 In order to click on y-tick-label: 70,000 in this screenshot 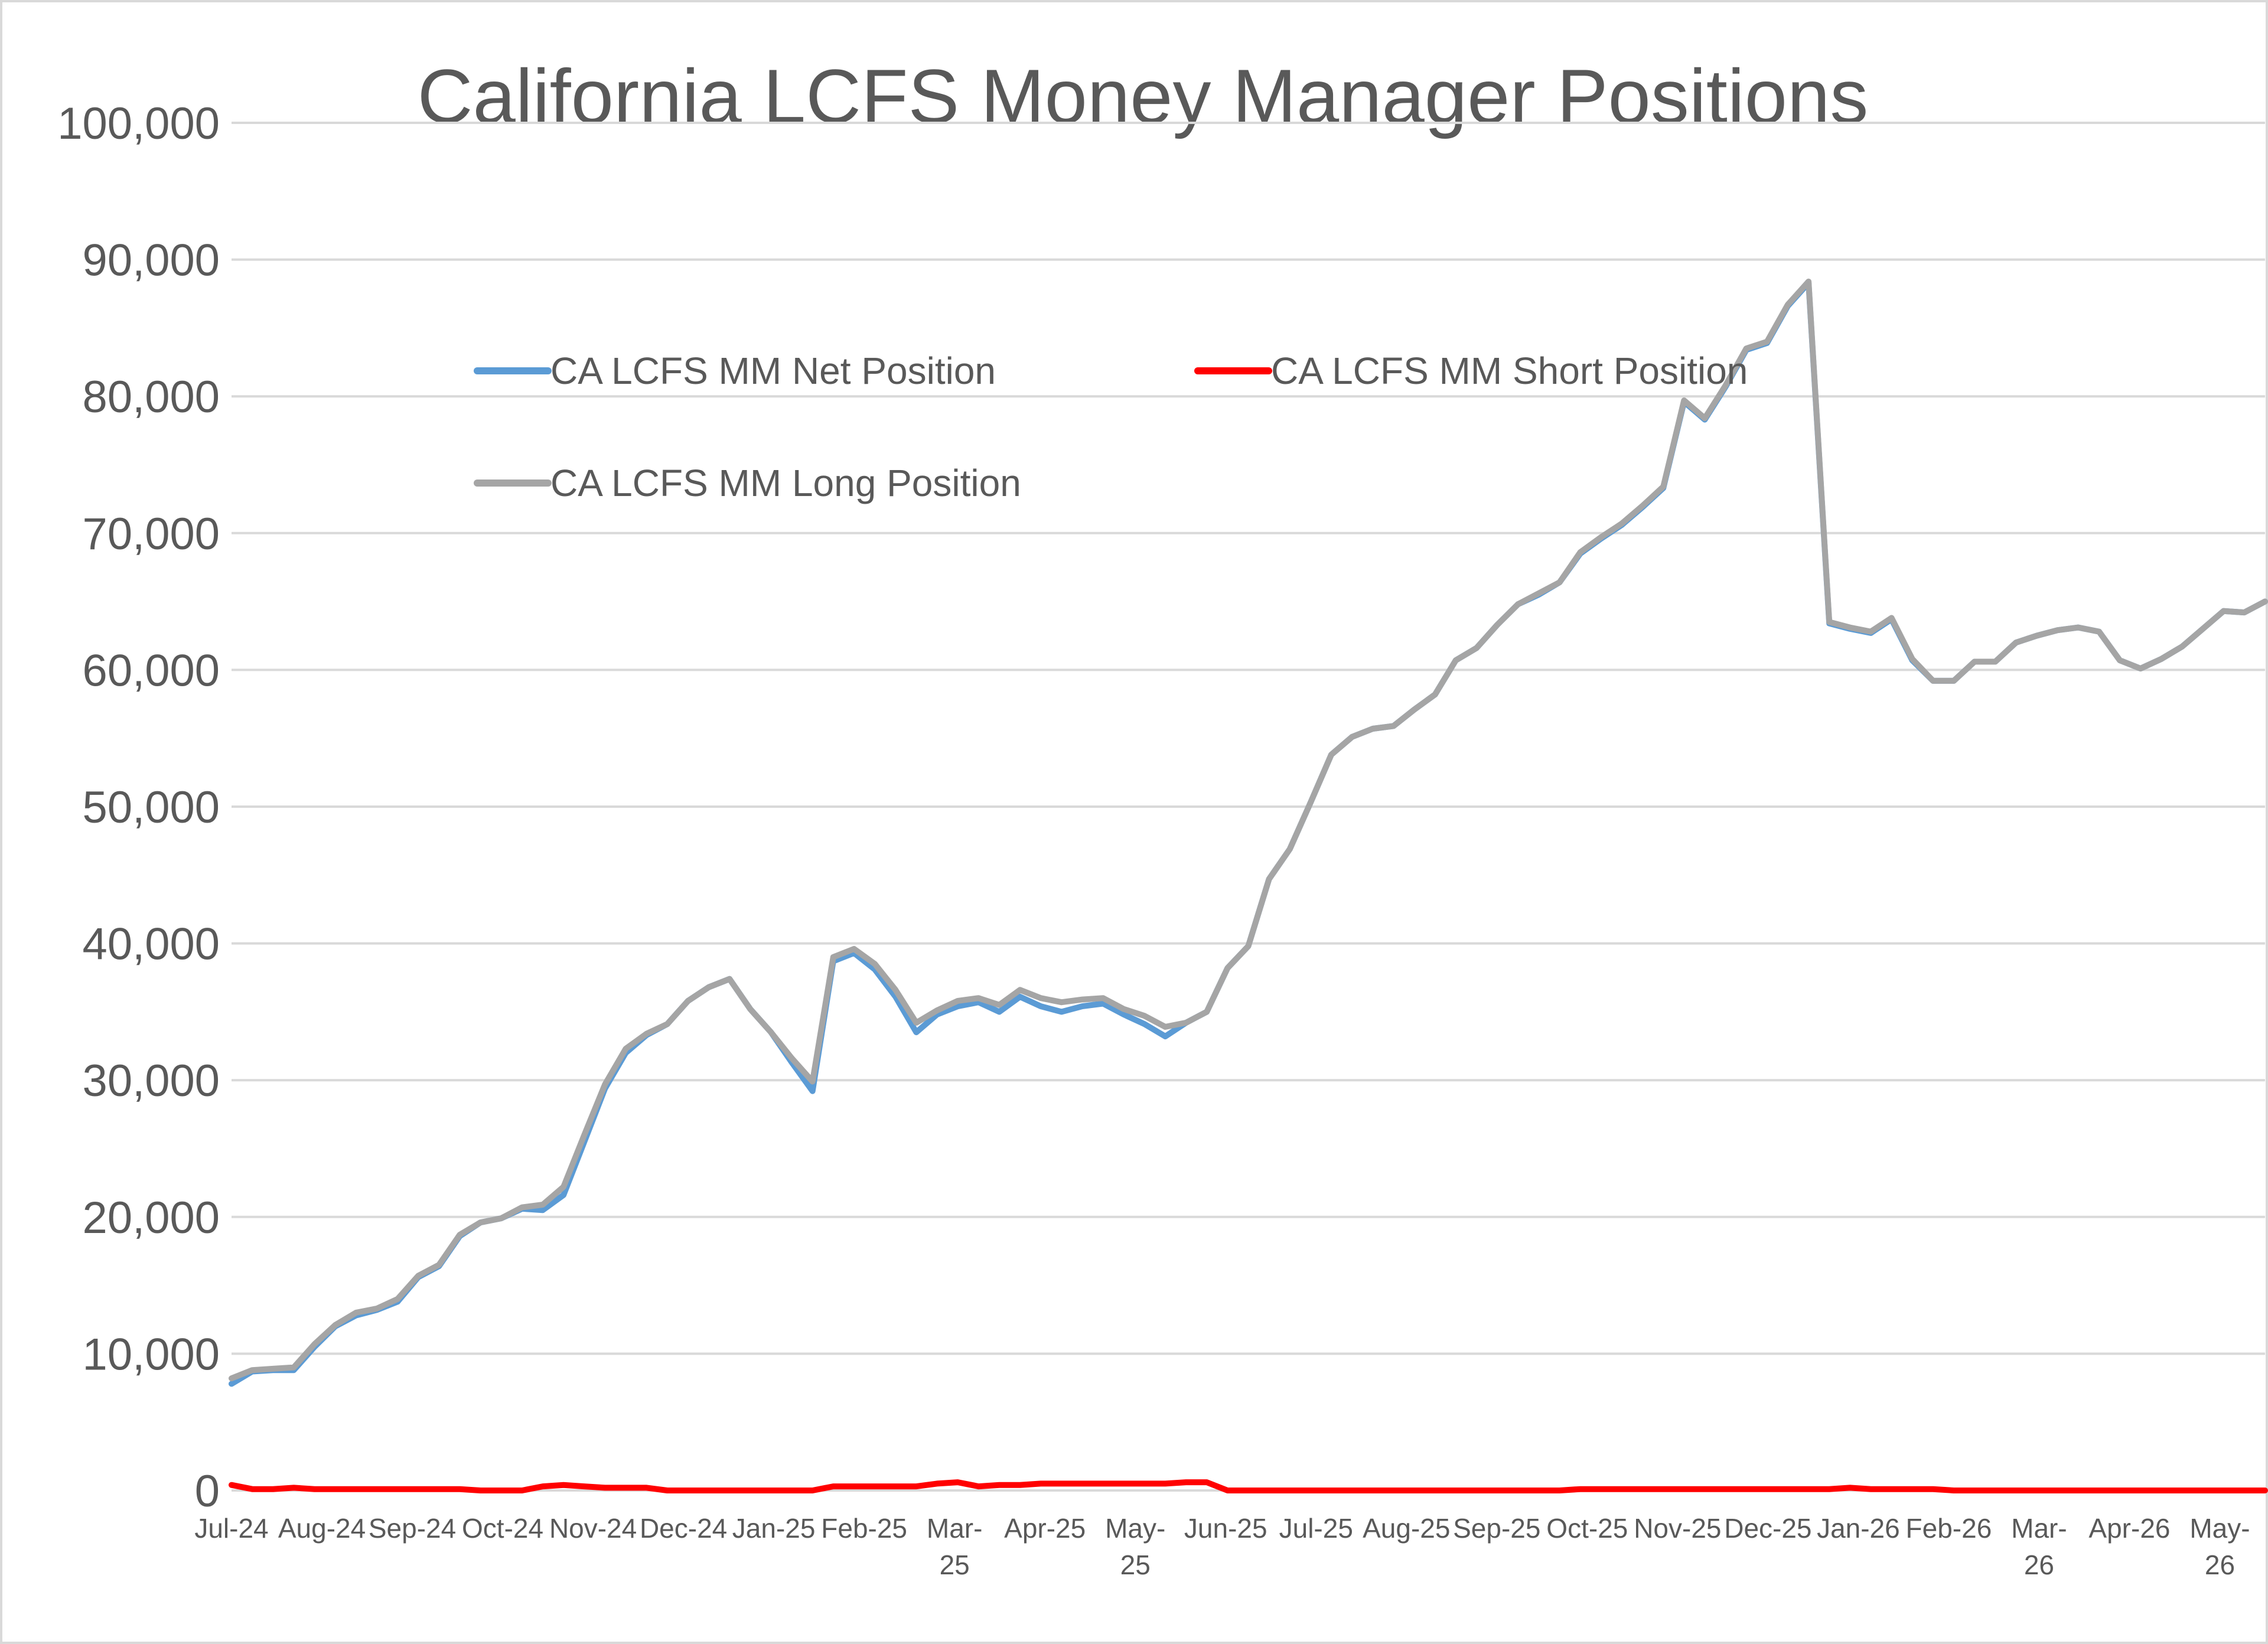, I will do `click(151, 534)`.